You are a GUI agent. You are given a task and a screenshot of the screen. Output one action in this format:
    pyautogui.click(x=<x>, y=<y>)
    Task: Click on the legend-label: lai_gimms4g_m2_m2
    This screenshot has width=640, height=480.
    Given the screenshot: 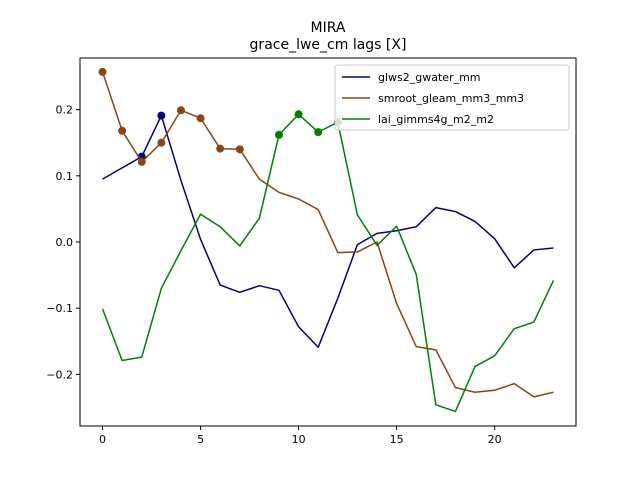 What is the action you would take?
    pyautogui.click(x=436, y=119)
    